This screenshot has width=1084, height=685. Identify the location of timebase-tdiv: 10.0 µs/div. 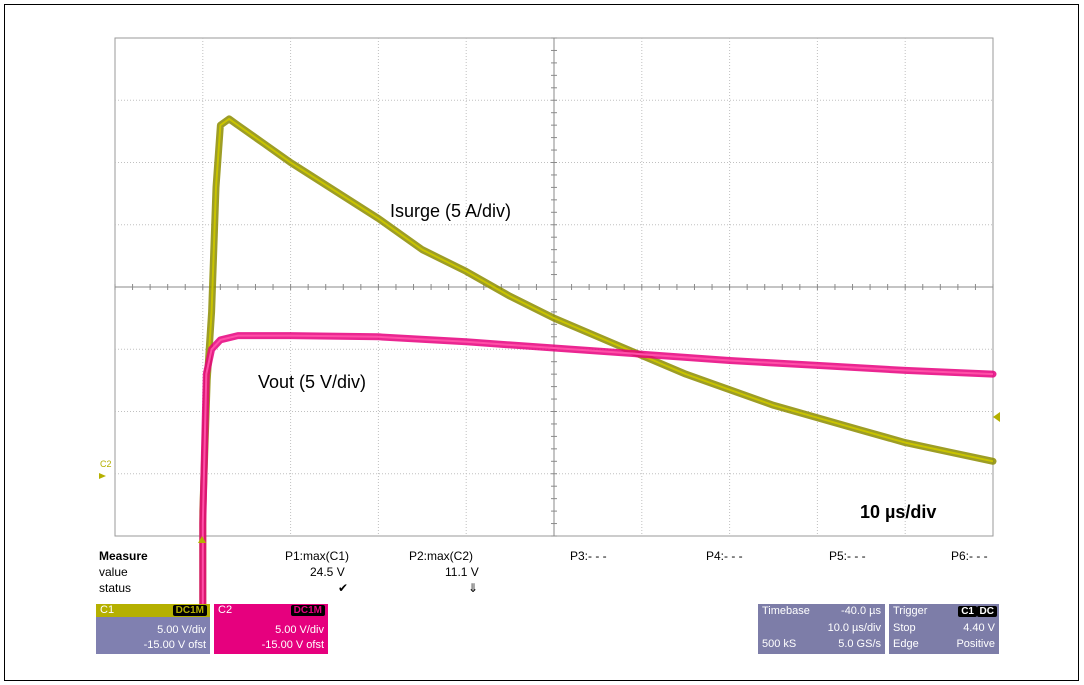
(854, 628).